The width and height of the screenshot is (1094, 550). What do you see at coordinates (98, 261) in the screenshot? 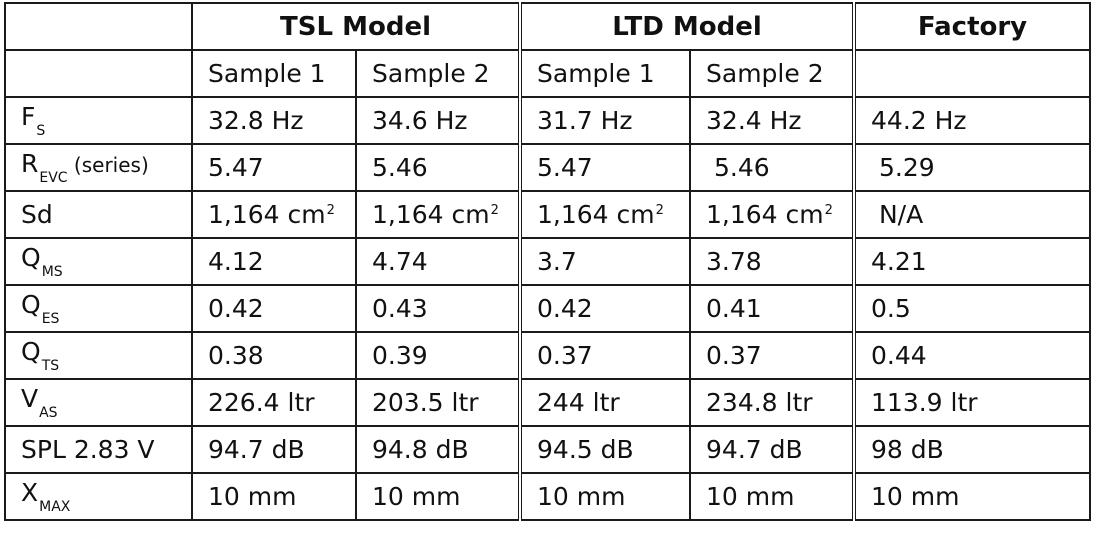
I see `param-label: QMS` at bounding box center [98, 261].